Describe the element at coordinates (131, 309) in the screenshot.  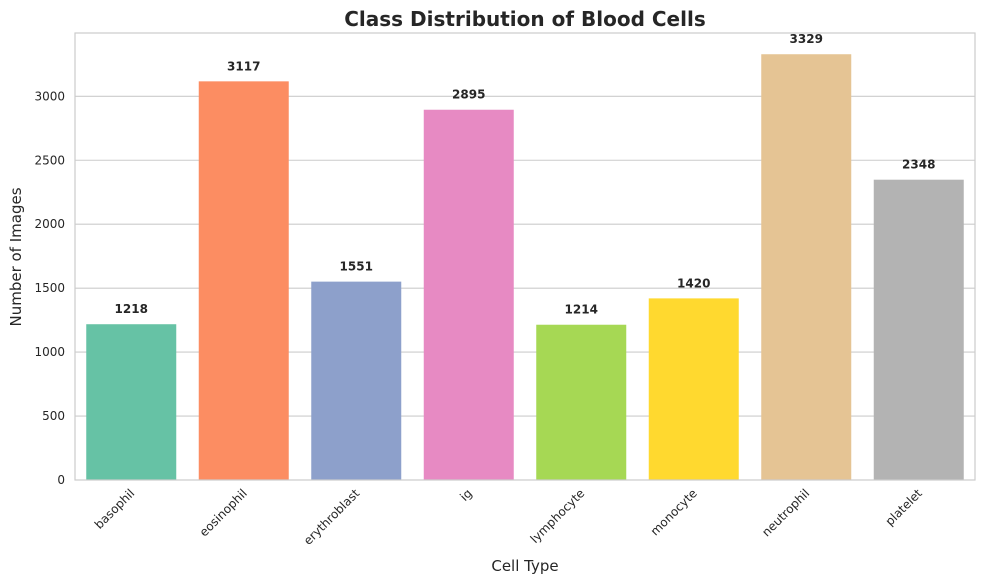
I see `bar-value-label: 1218` at that location.